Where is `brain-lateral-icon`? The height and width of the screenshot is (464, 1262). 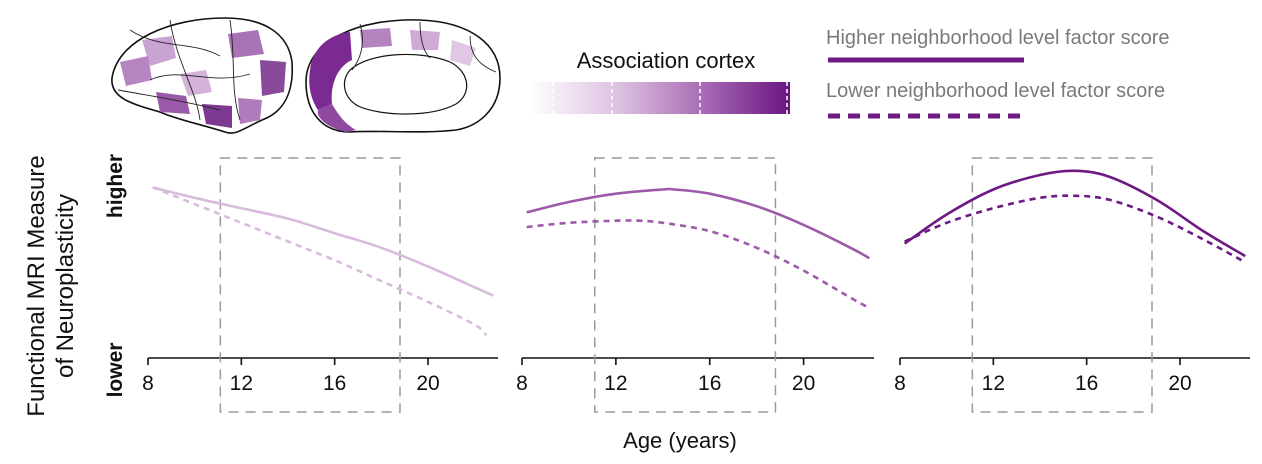 brain-lateral-icon is located at coordinates (202, 75).